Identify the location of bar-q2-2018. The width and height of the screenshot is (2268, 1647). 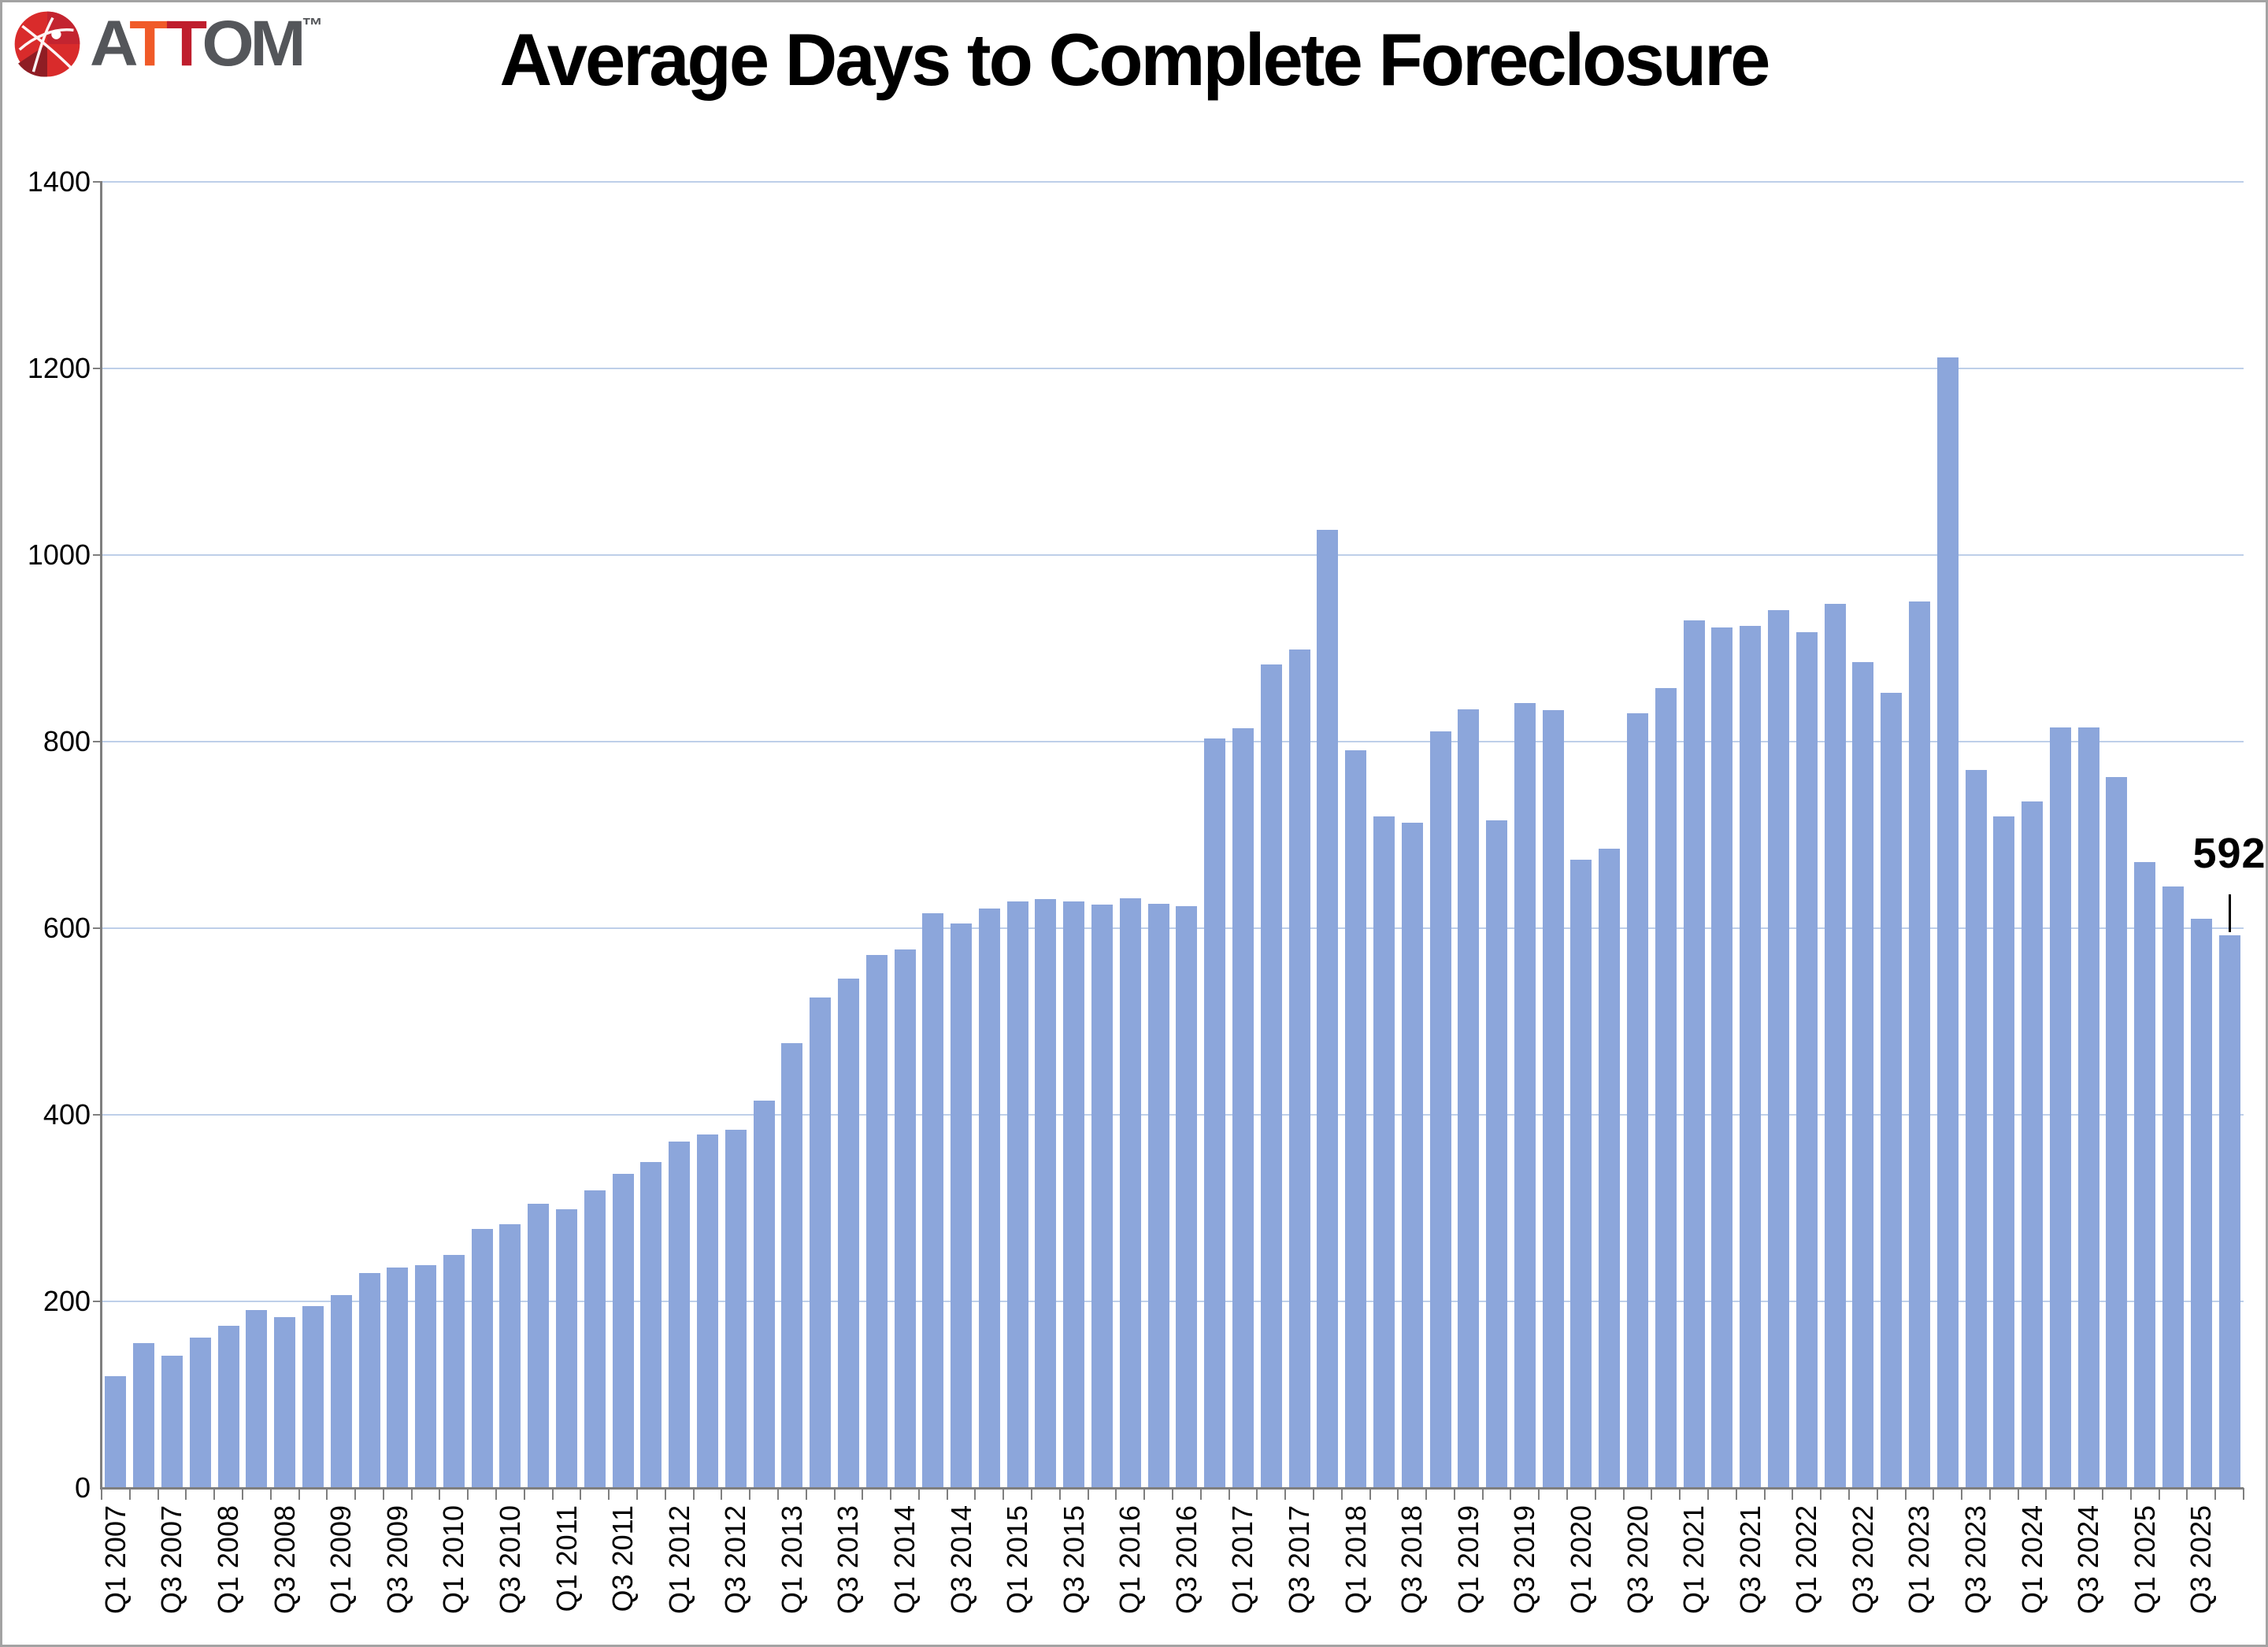
(1384, 1152).